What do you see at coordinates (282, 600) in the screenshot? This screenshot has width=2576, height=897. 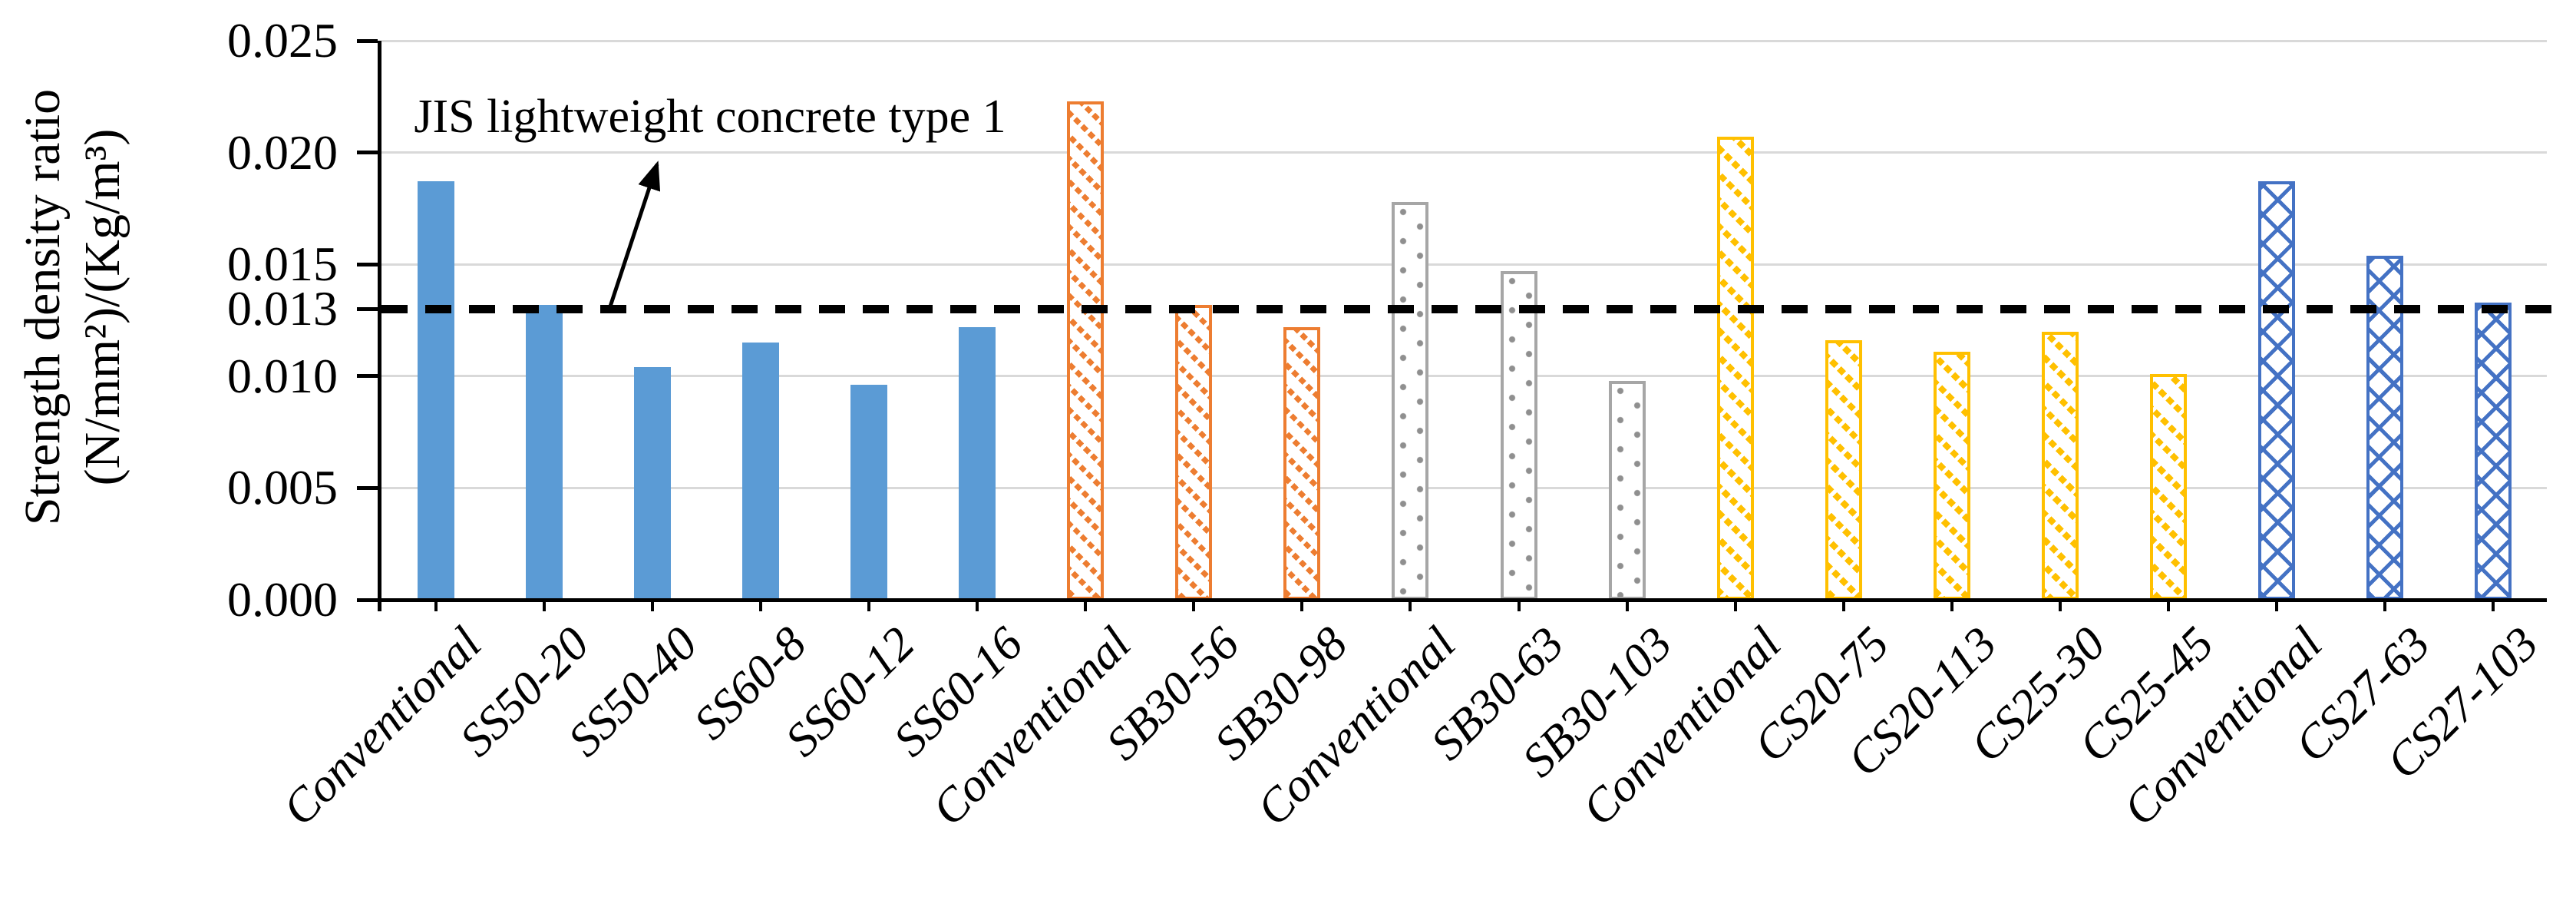 I see `y-tick-label: 0.000` at bounding box center [282, 600].